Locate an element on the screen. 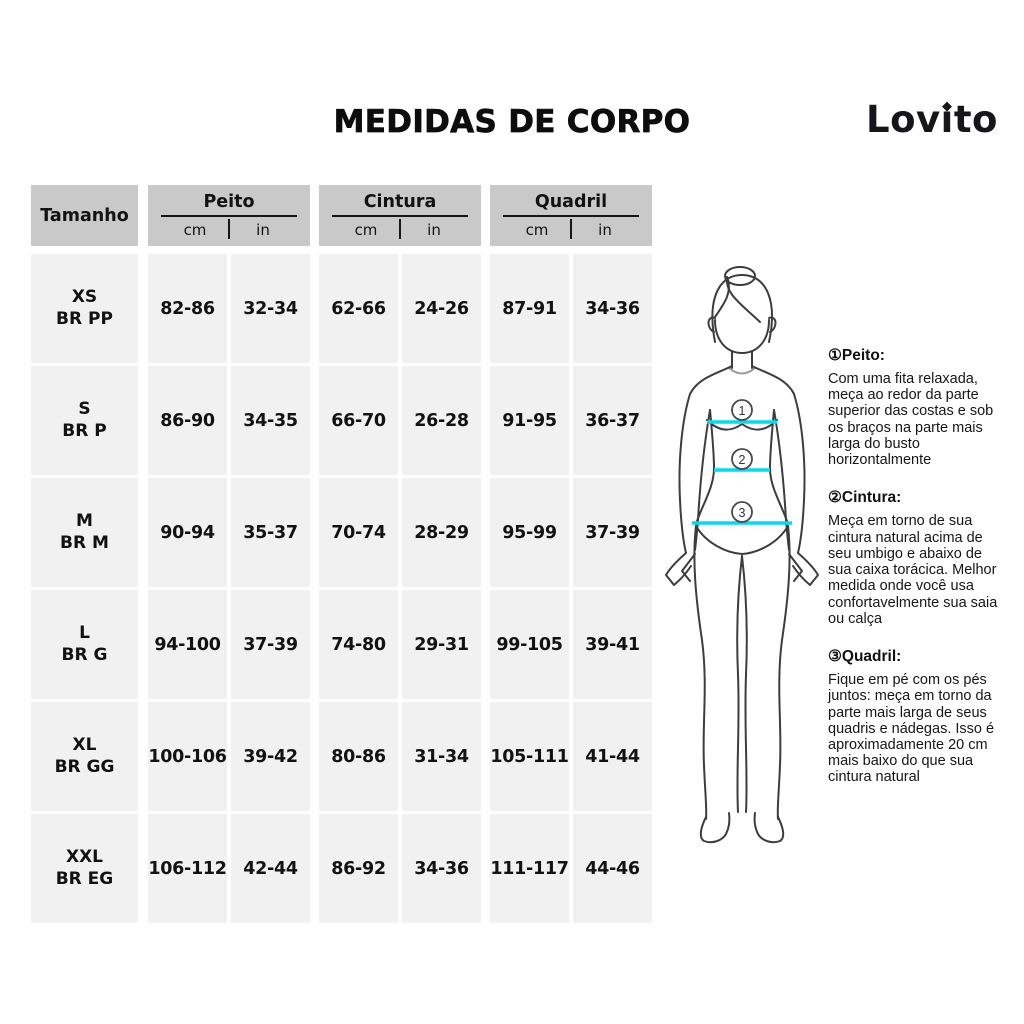 This screenshot has width=1024, height=1024. cell-quadril-cm: 105-111 is located at coordinates (529, 756).